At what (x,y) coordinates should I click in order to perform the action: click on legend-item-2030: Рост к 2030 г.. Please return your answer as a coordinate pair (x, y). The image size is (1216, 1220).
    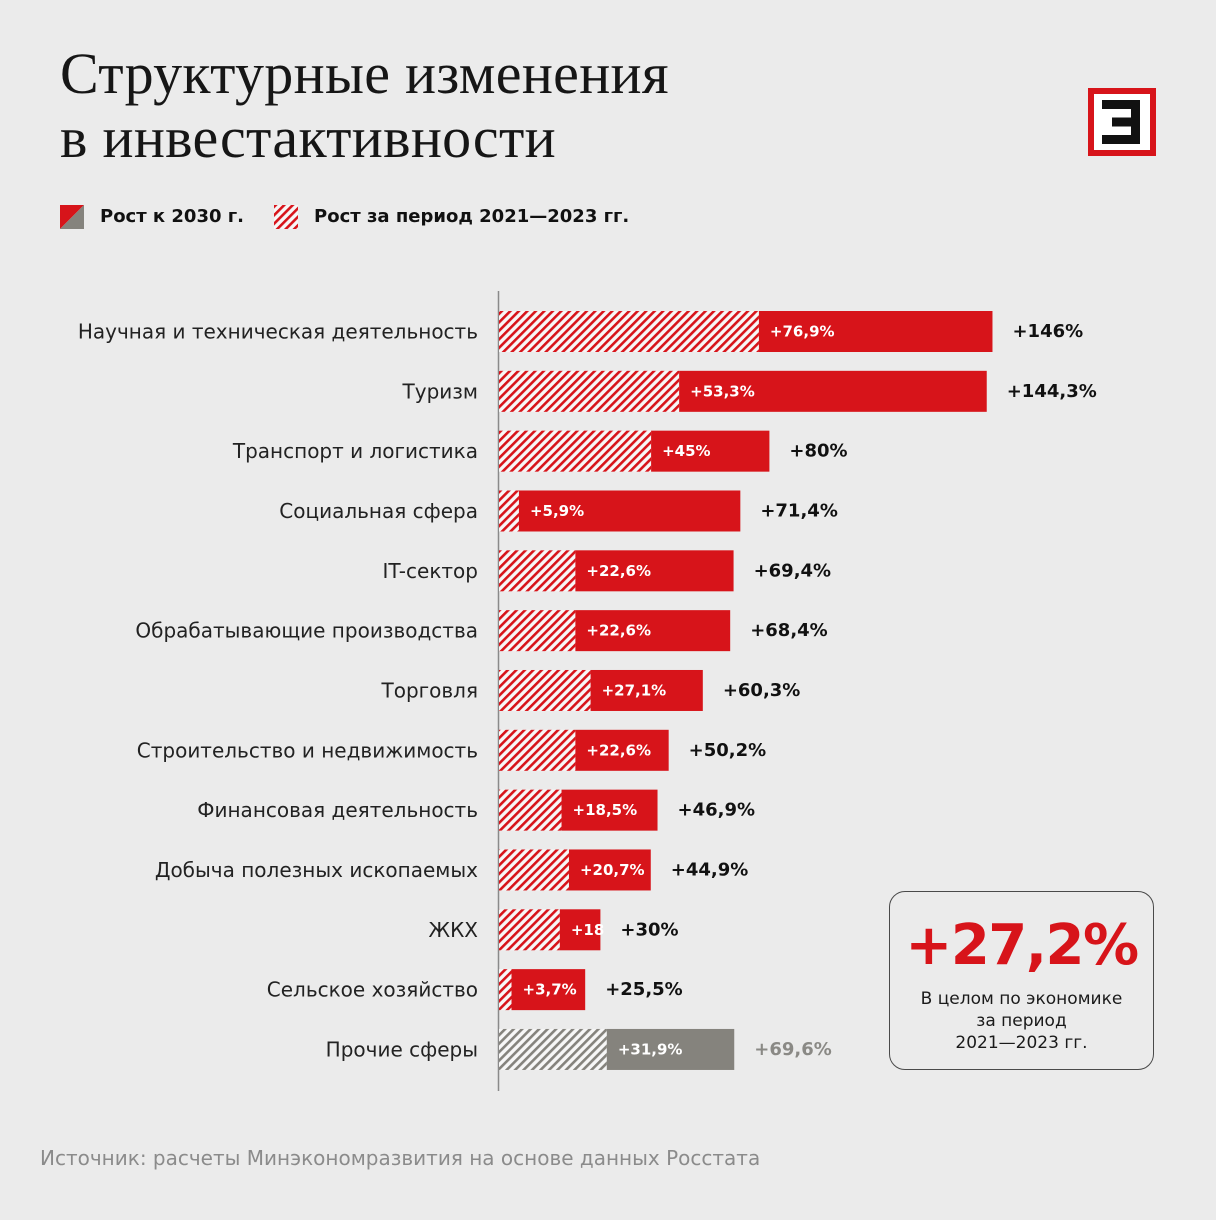
    Looking at the image, I should click on (152, 217).